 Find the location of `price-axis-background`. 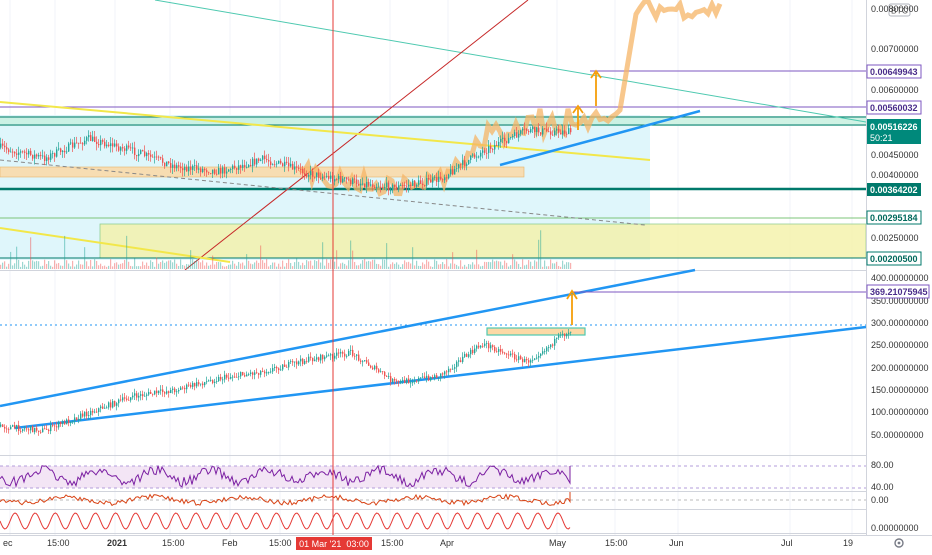

price-axis-background is located at coordinates (899, 275).